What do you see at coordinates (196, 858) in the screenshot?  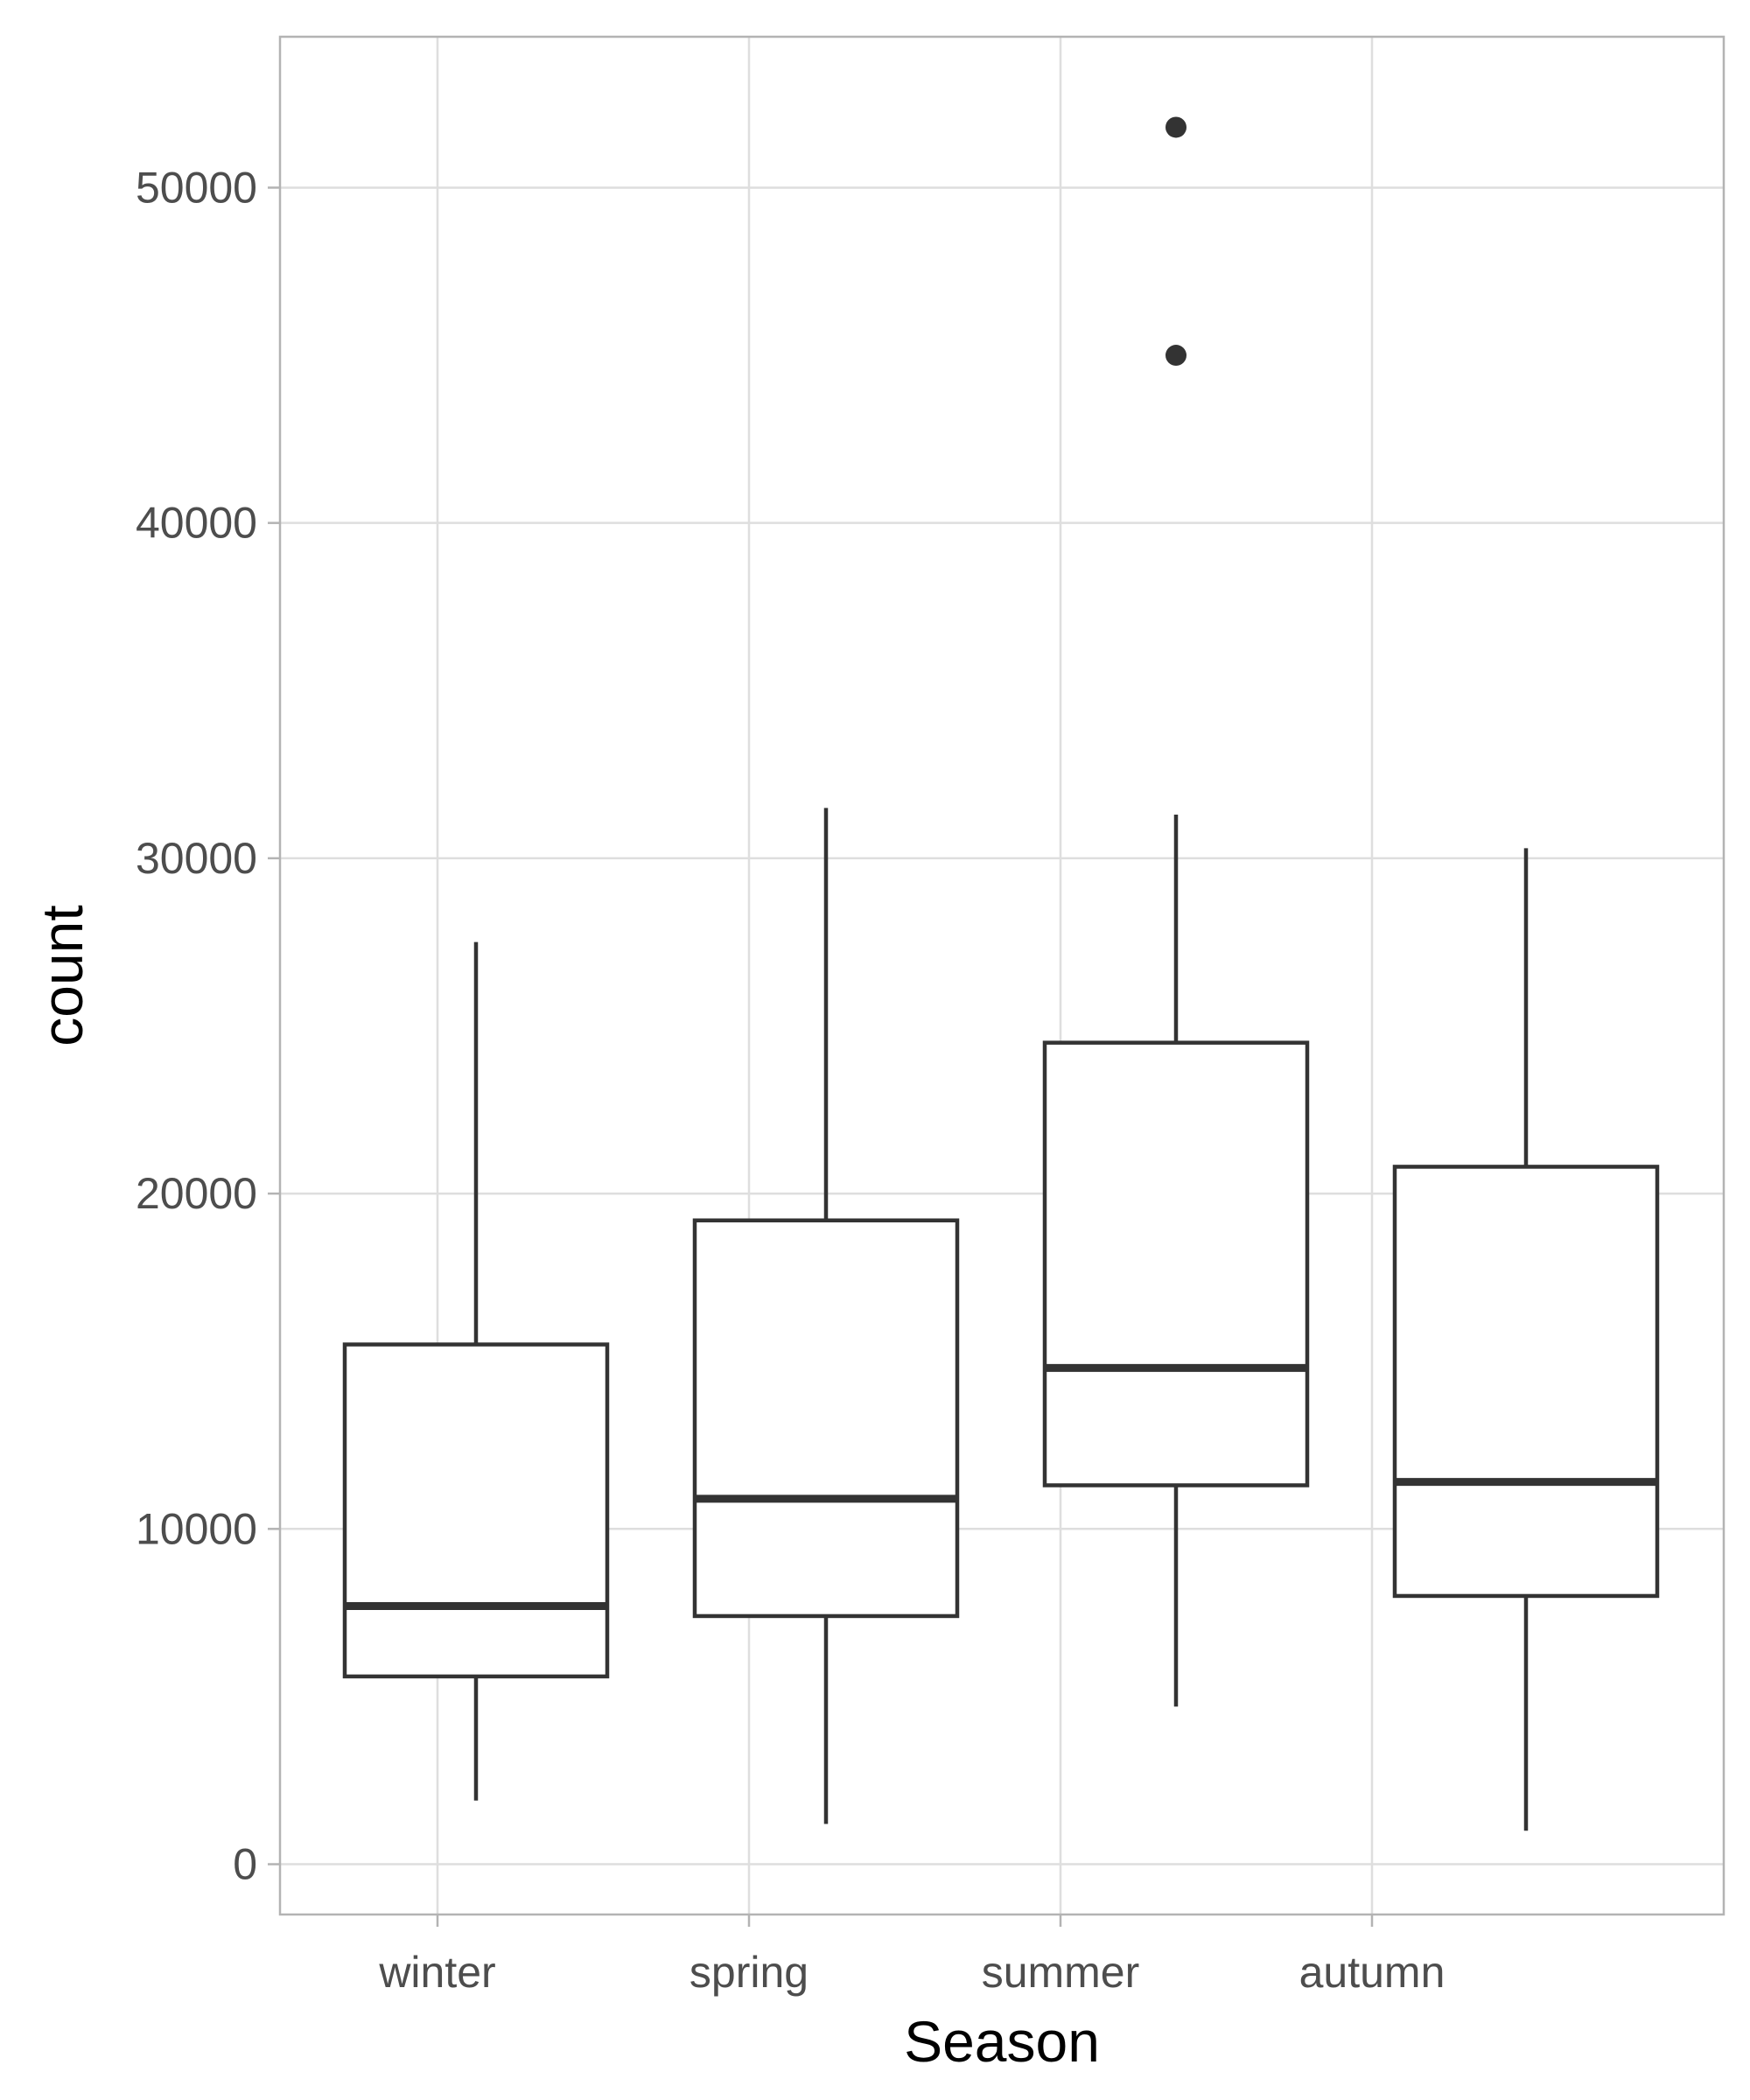 I see `y-tick-label: 30000` at bounding box center [196, 858].